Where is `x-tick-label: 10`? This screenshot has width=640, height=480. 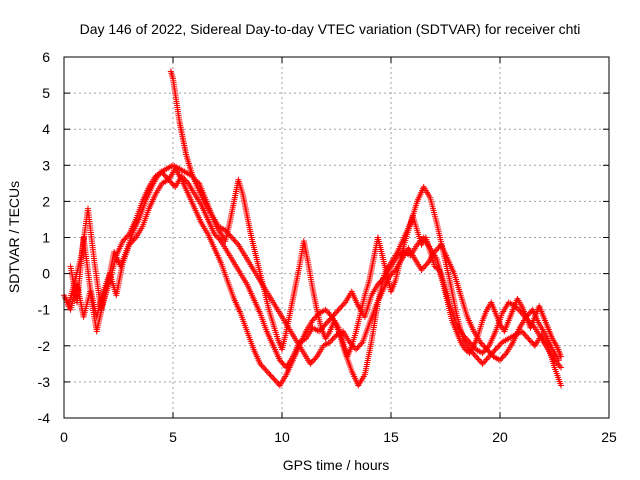 x-tick-label: 10 is located at coordinates (282, 437).